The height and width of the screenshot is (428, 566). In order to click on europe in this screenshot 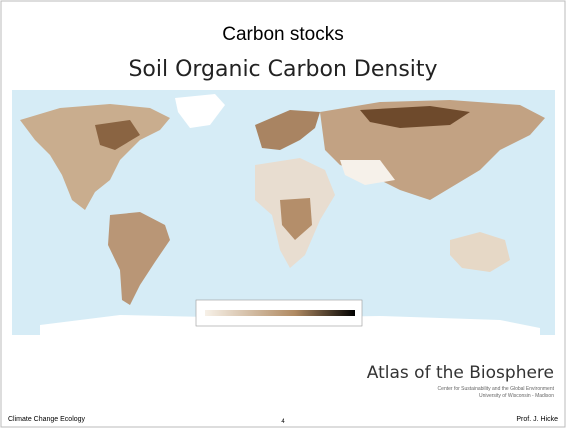, I will do `click(287, 130)`.